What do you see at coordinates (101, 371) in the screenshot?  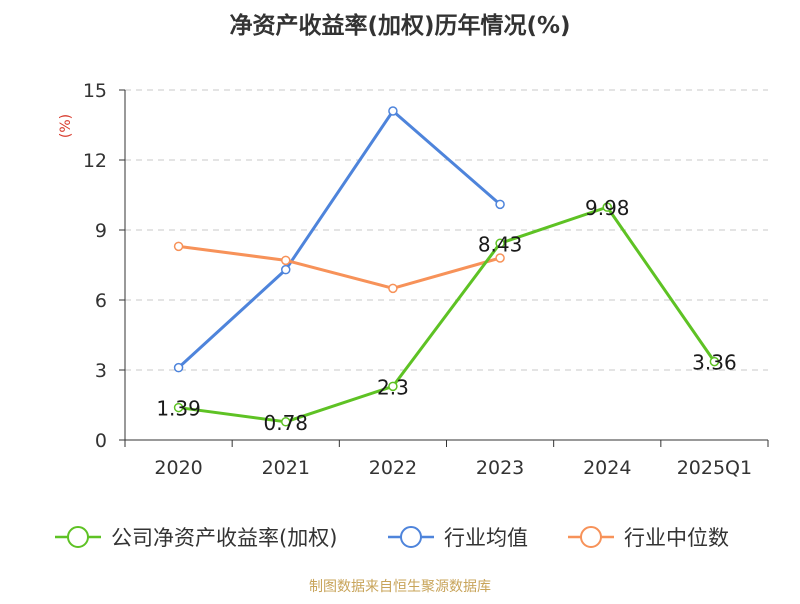 I see `y-tick-label: 3` at bounding box center [101, 371].